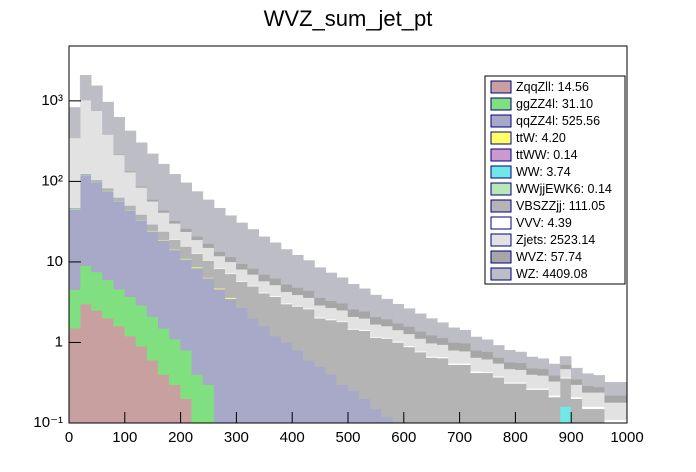 The image size is (696, 472). I want to click on x-tick-label: 200, so click(180, 437).